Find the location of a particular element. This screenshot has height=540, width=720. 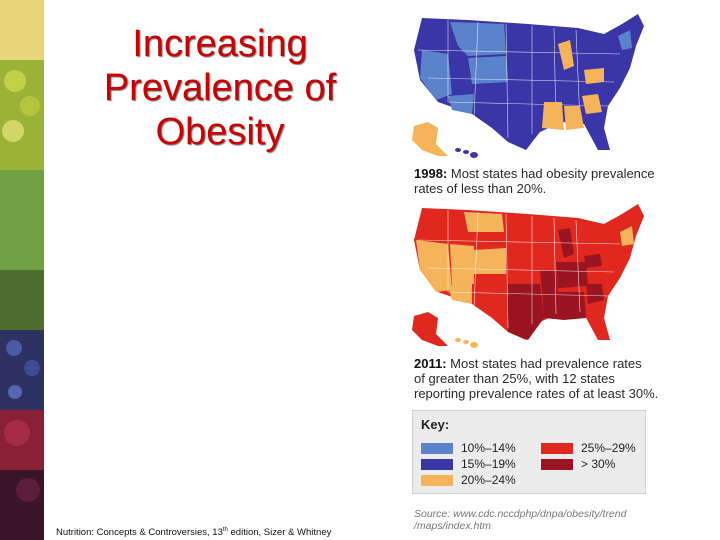

map-1998-caption-text: Most states had obesity prevalence is located at coordinates (551, 173).